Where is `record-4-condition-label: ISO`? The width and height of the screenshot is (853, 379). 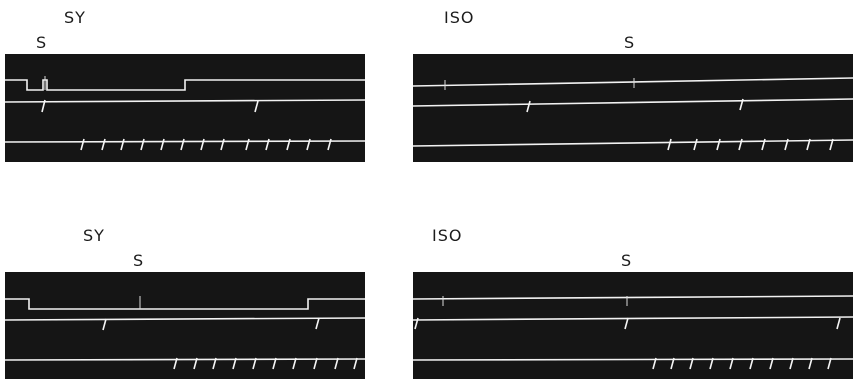 record-4-condition-label: ISO is located at coordinates (447, 235).